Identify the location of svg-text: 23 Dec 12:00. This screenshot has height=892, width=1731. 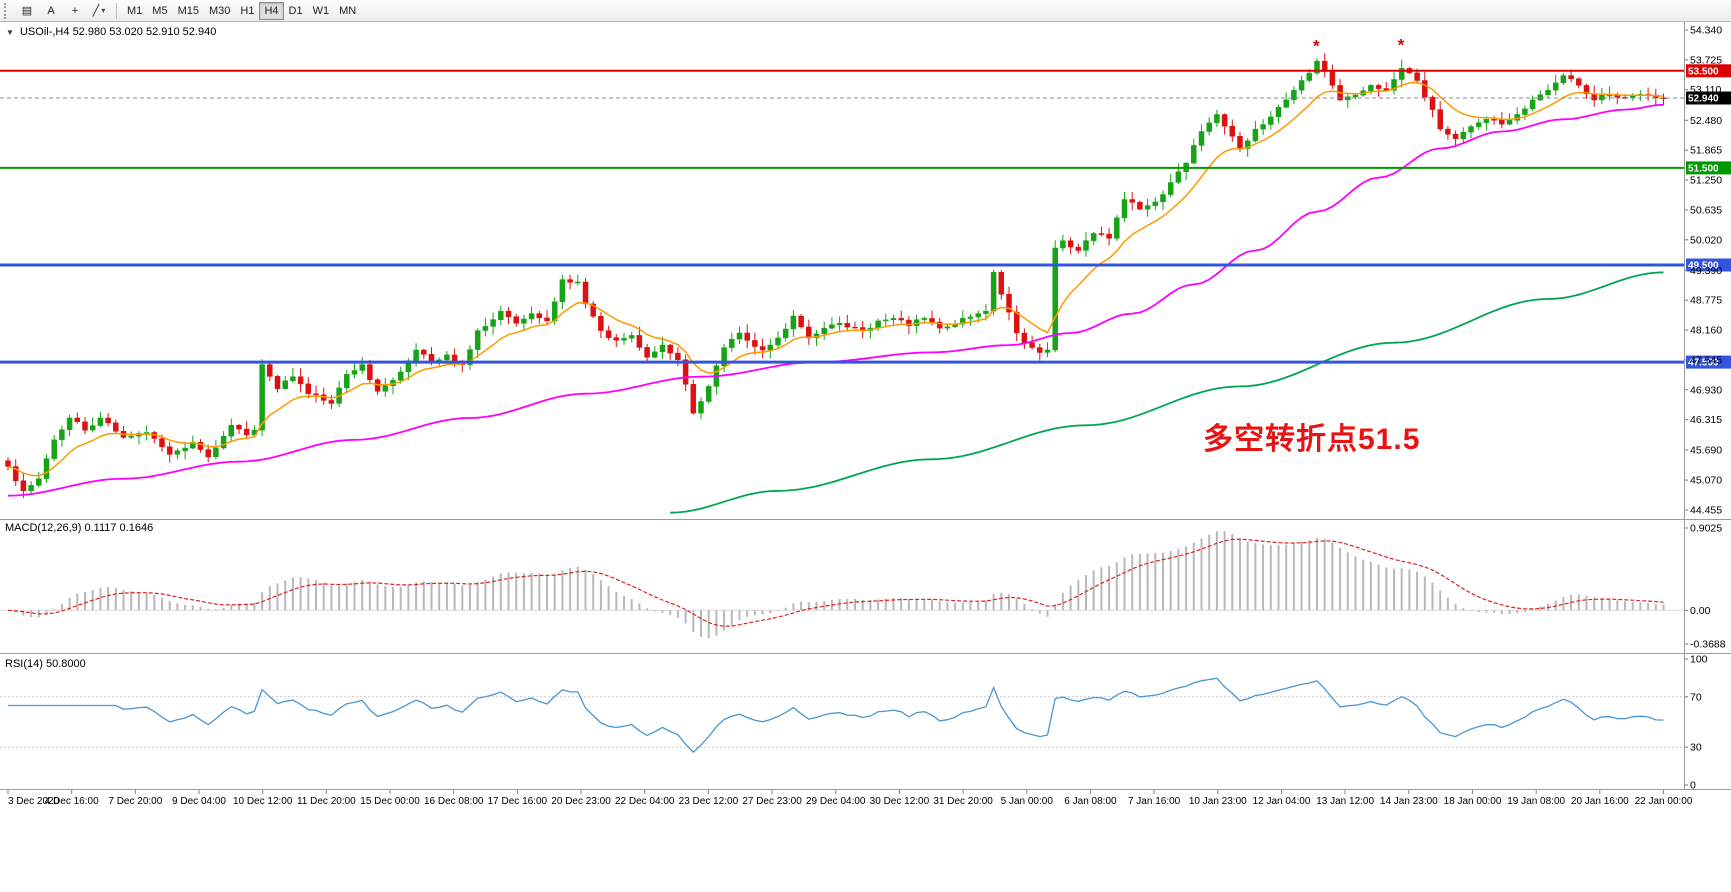
(709, 801).